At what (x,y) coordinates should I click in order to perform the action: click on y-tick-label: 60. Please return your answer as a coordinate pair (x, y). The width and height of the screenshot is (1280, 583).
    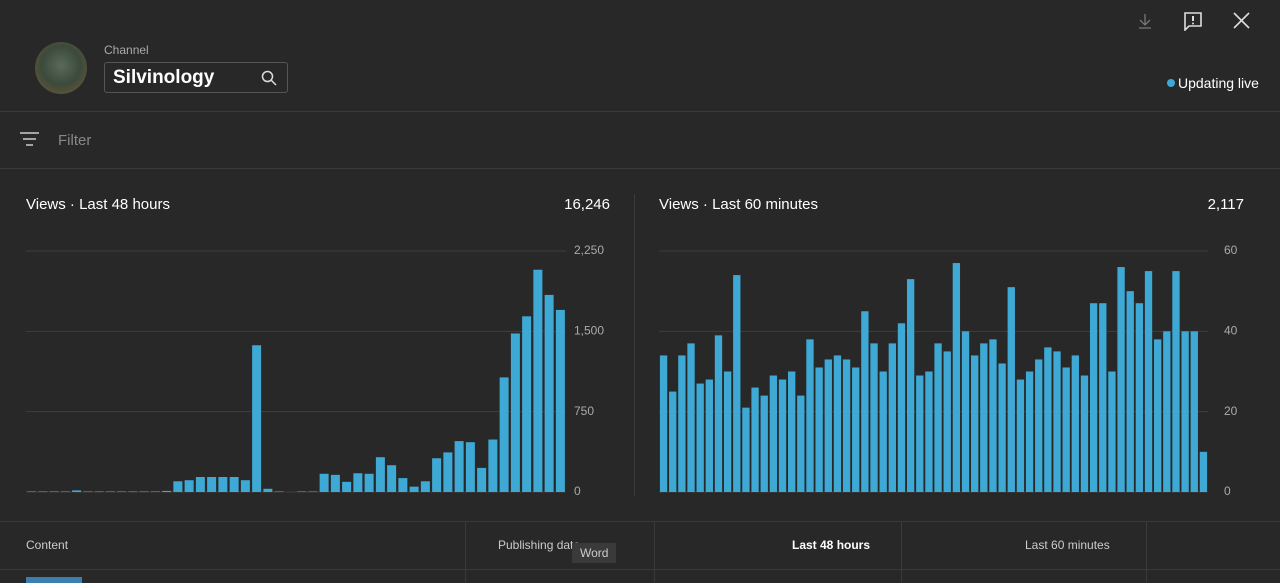
    Looking at the image, I should click on (1231, 250).